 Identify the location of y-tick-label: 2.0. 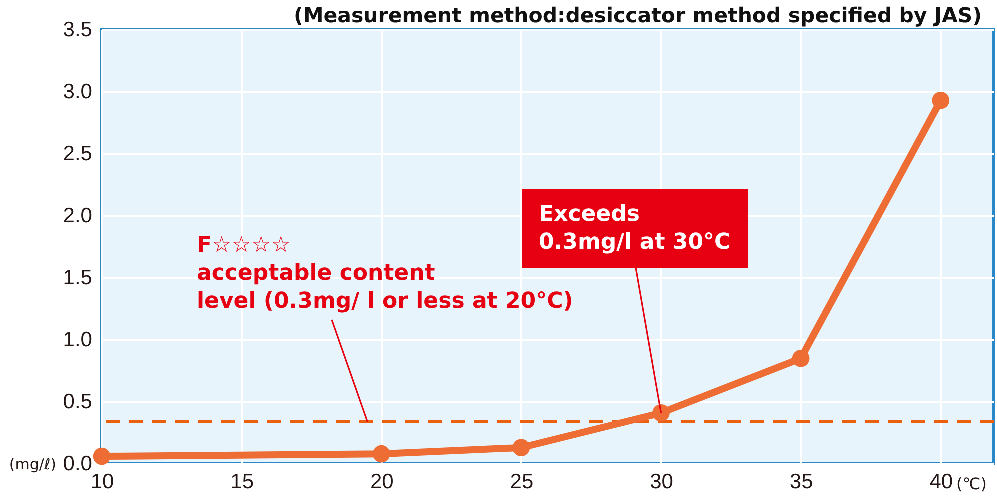
(77, 216).